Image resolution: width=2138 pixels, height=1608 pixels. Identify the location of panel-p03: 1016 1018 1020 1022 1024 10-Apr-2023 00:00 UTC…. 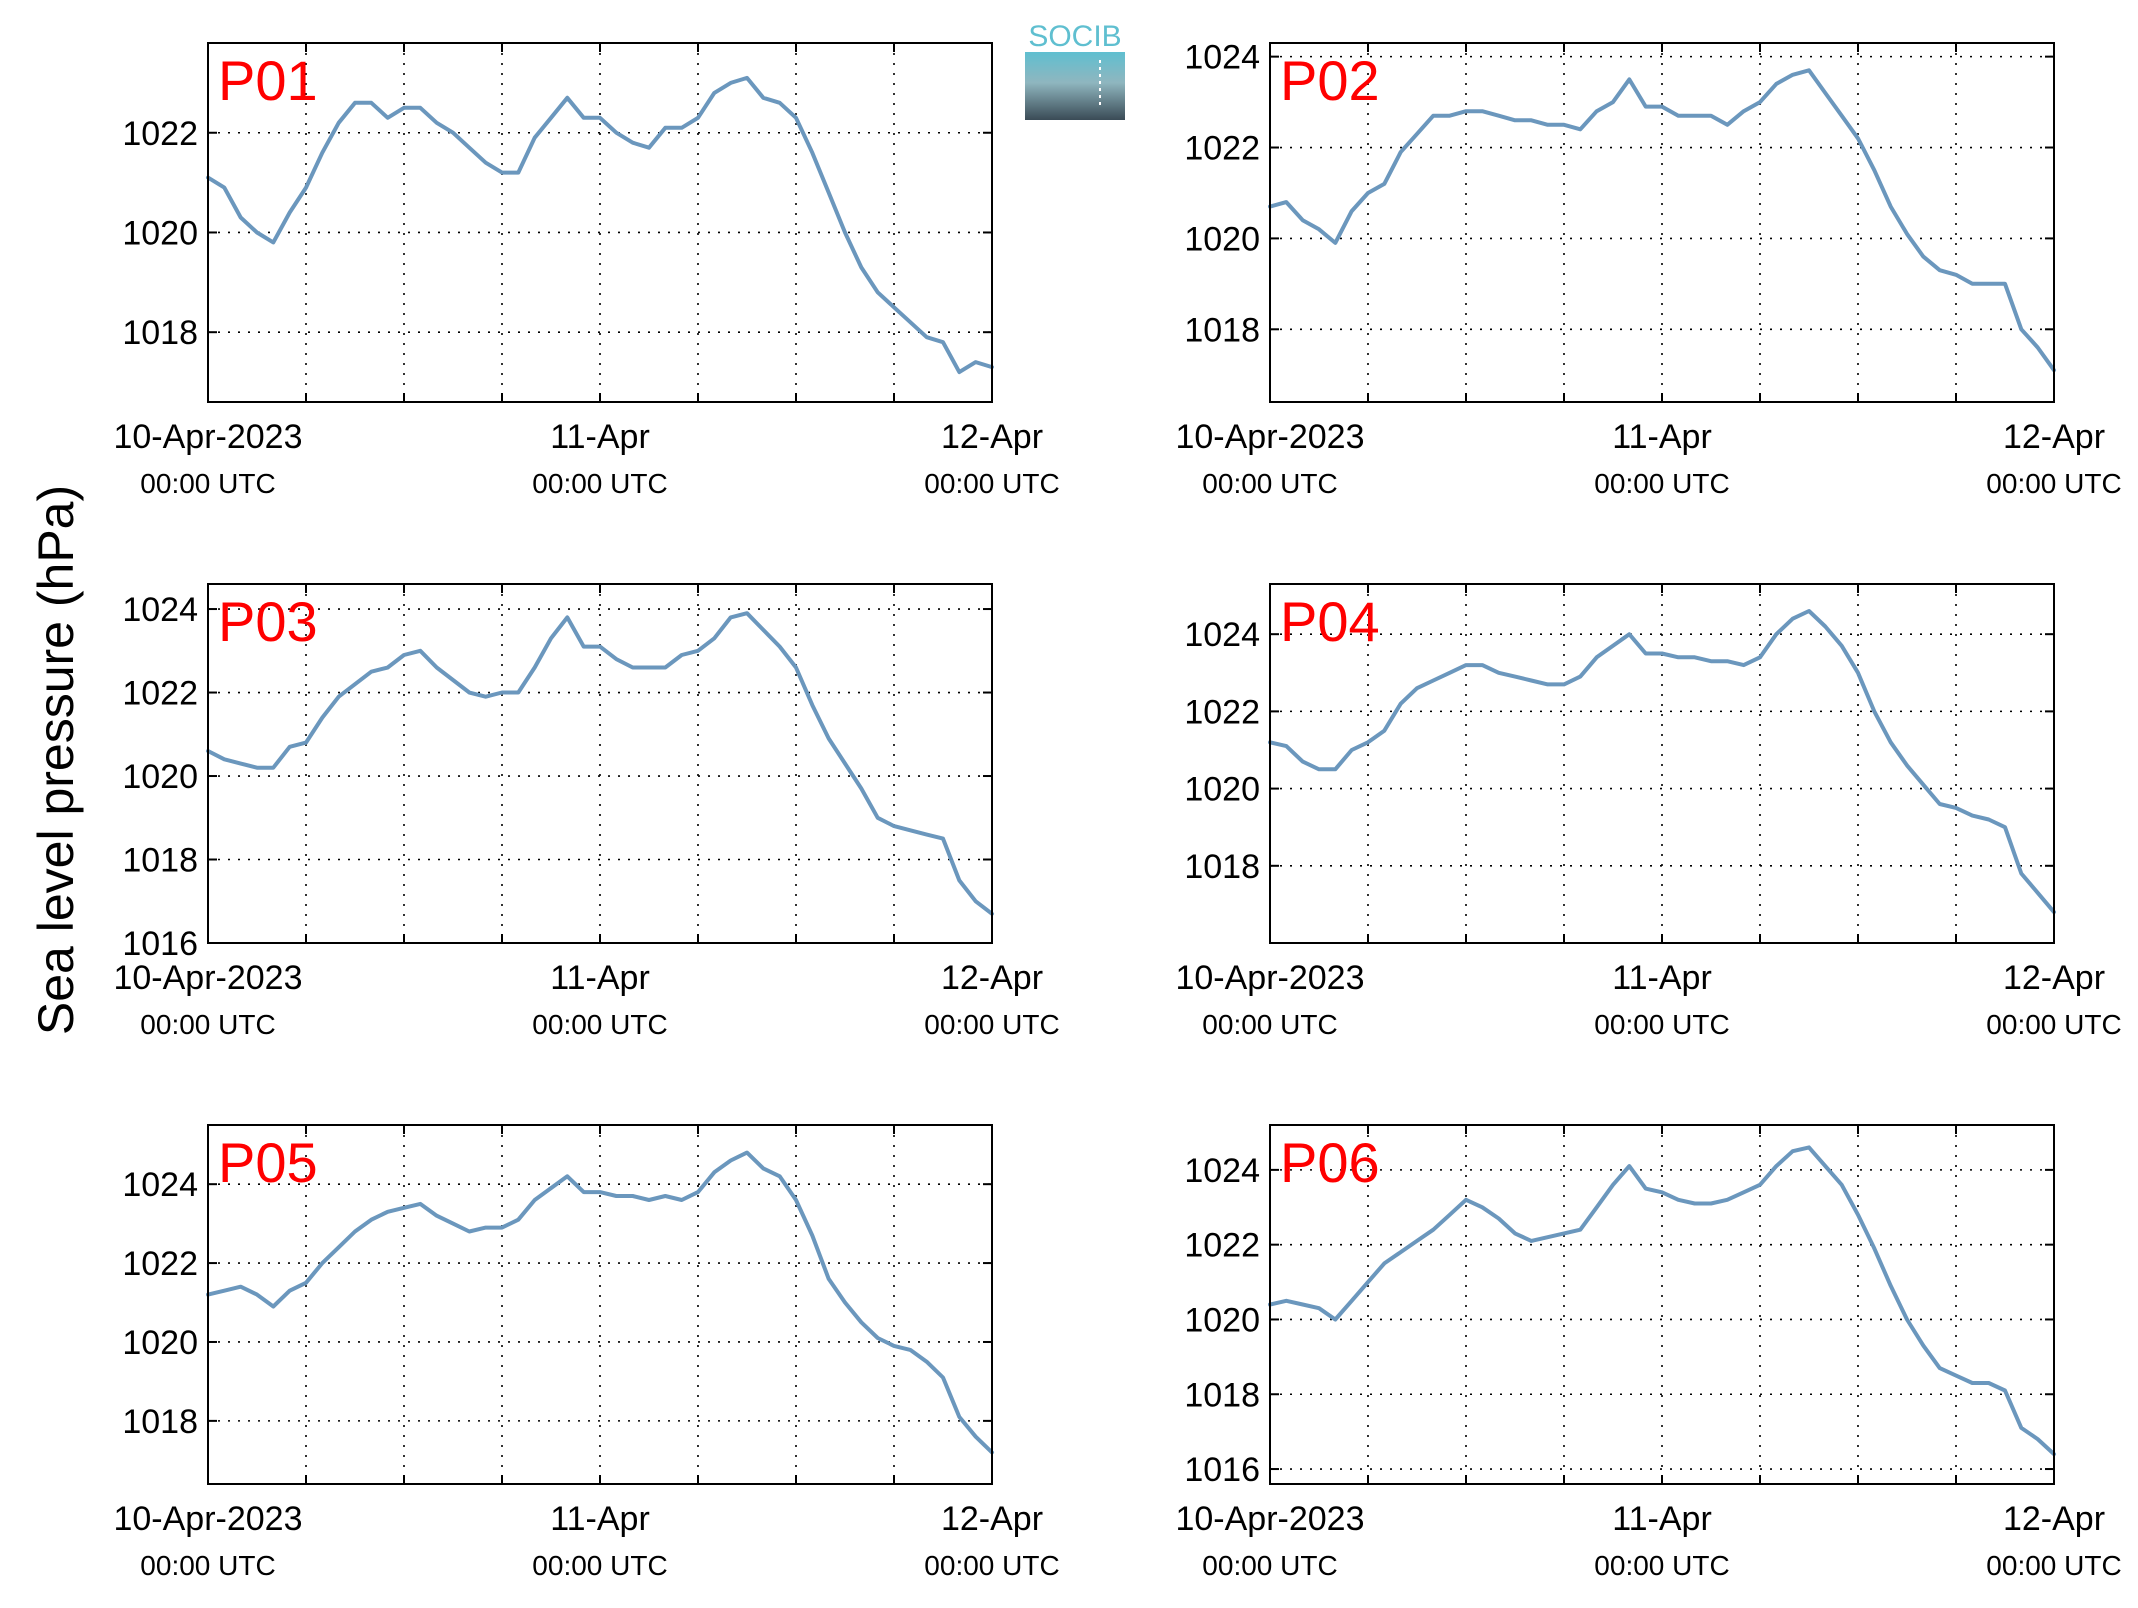
(586, 811).